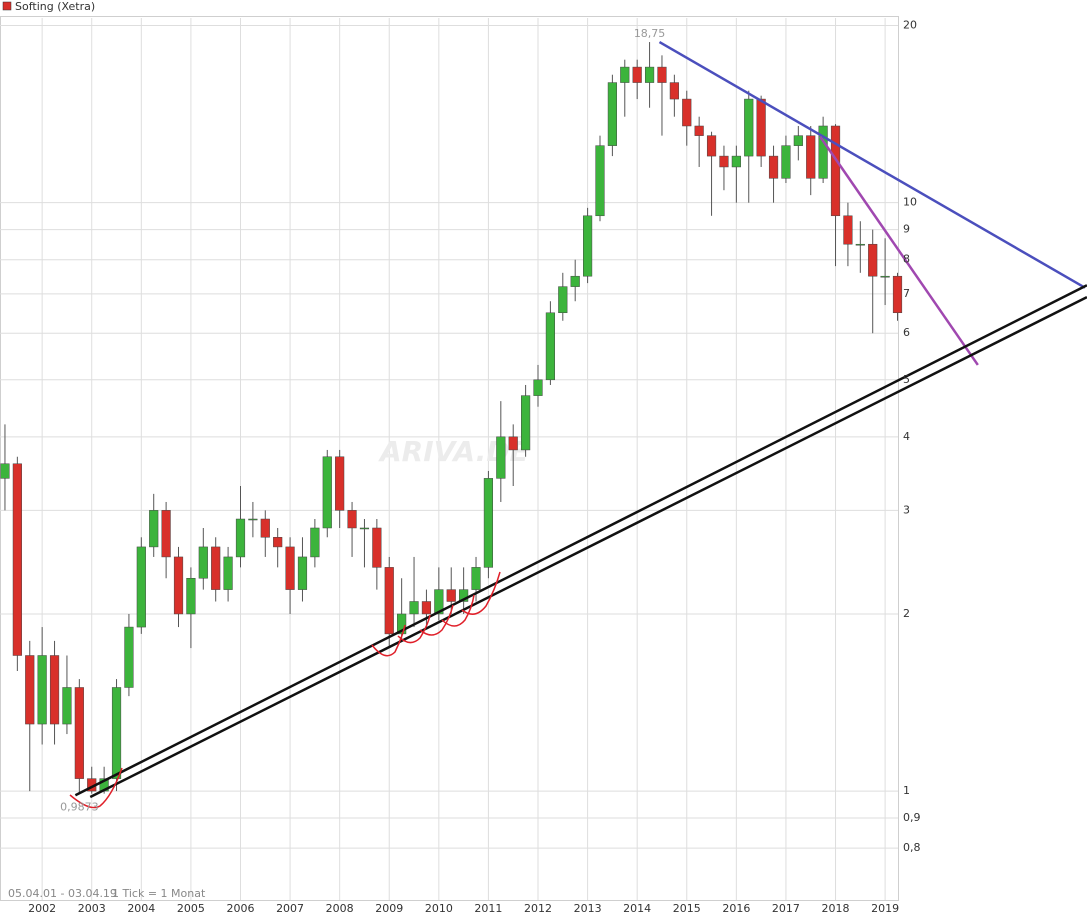 The width and height of the screenshot is (1087, 918). Describe the element at coordinates (906, 790) in the screenshot. I see `y-tick-label: 1` at that location.